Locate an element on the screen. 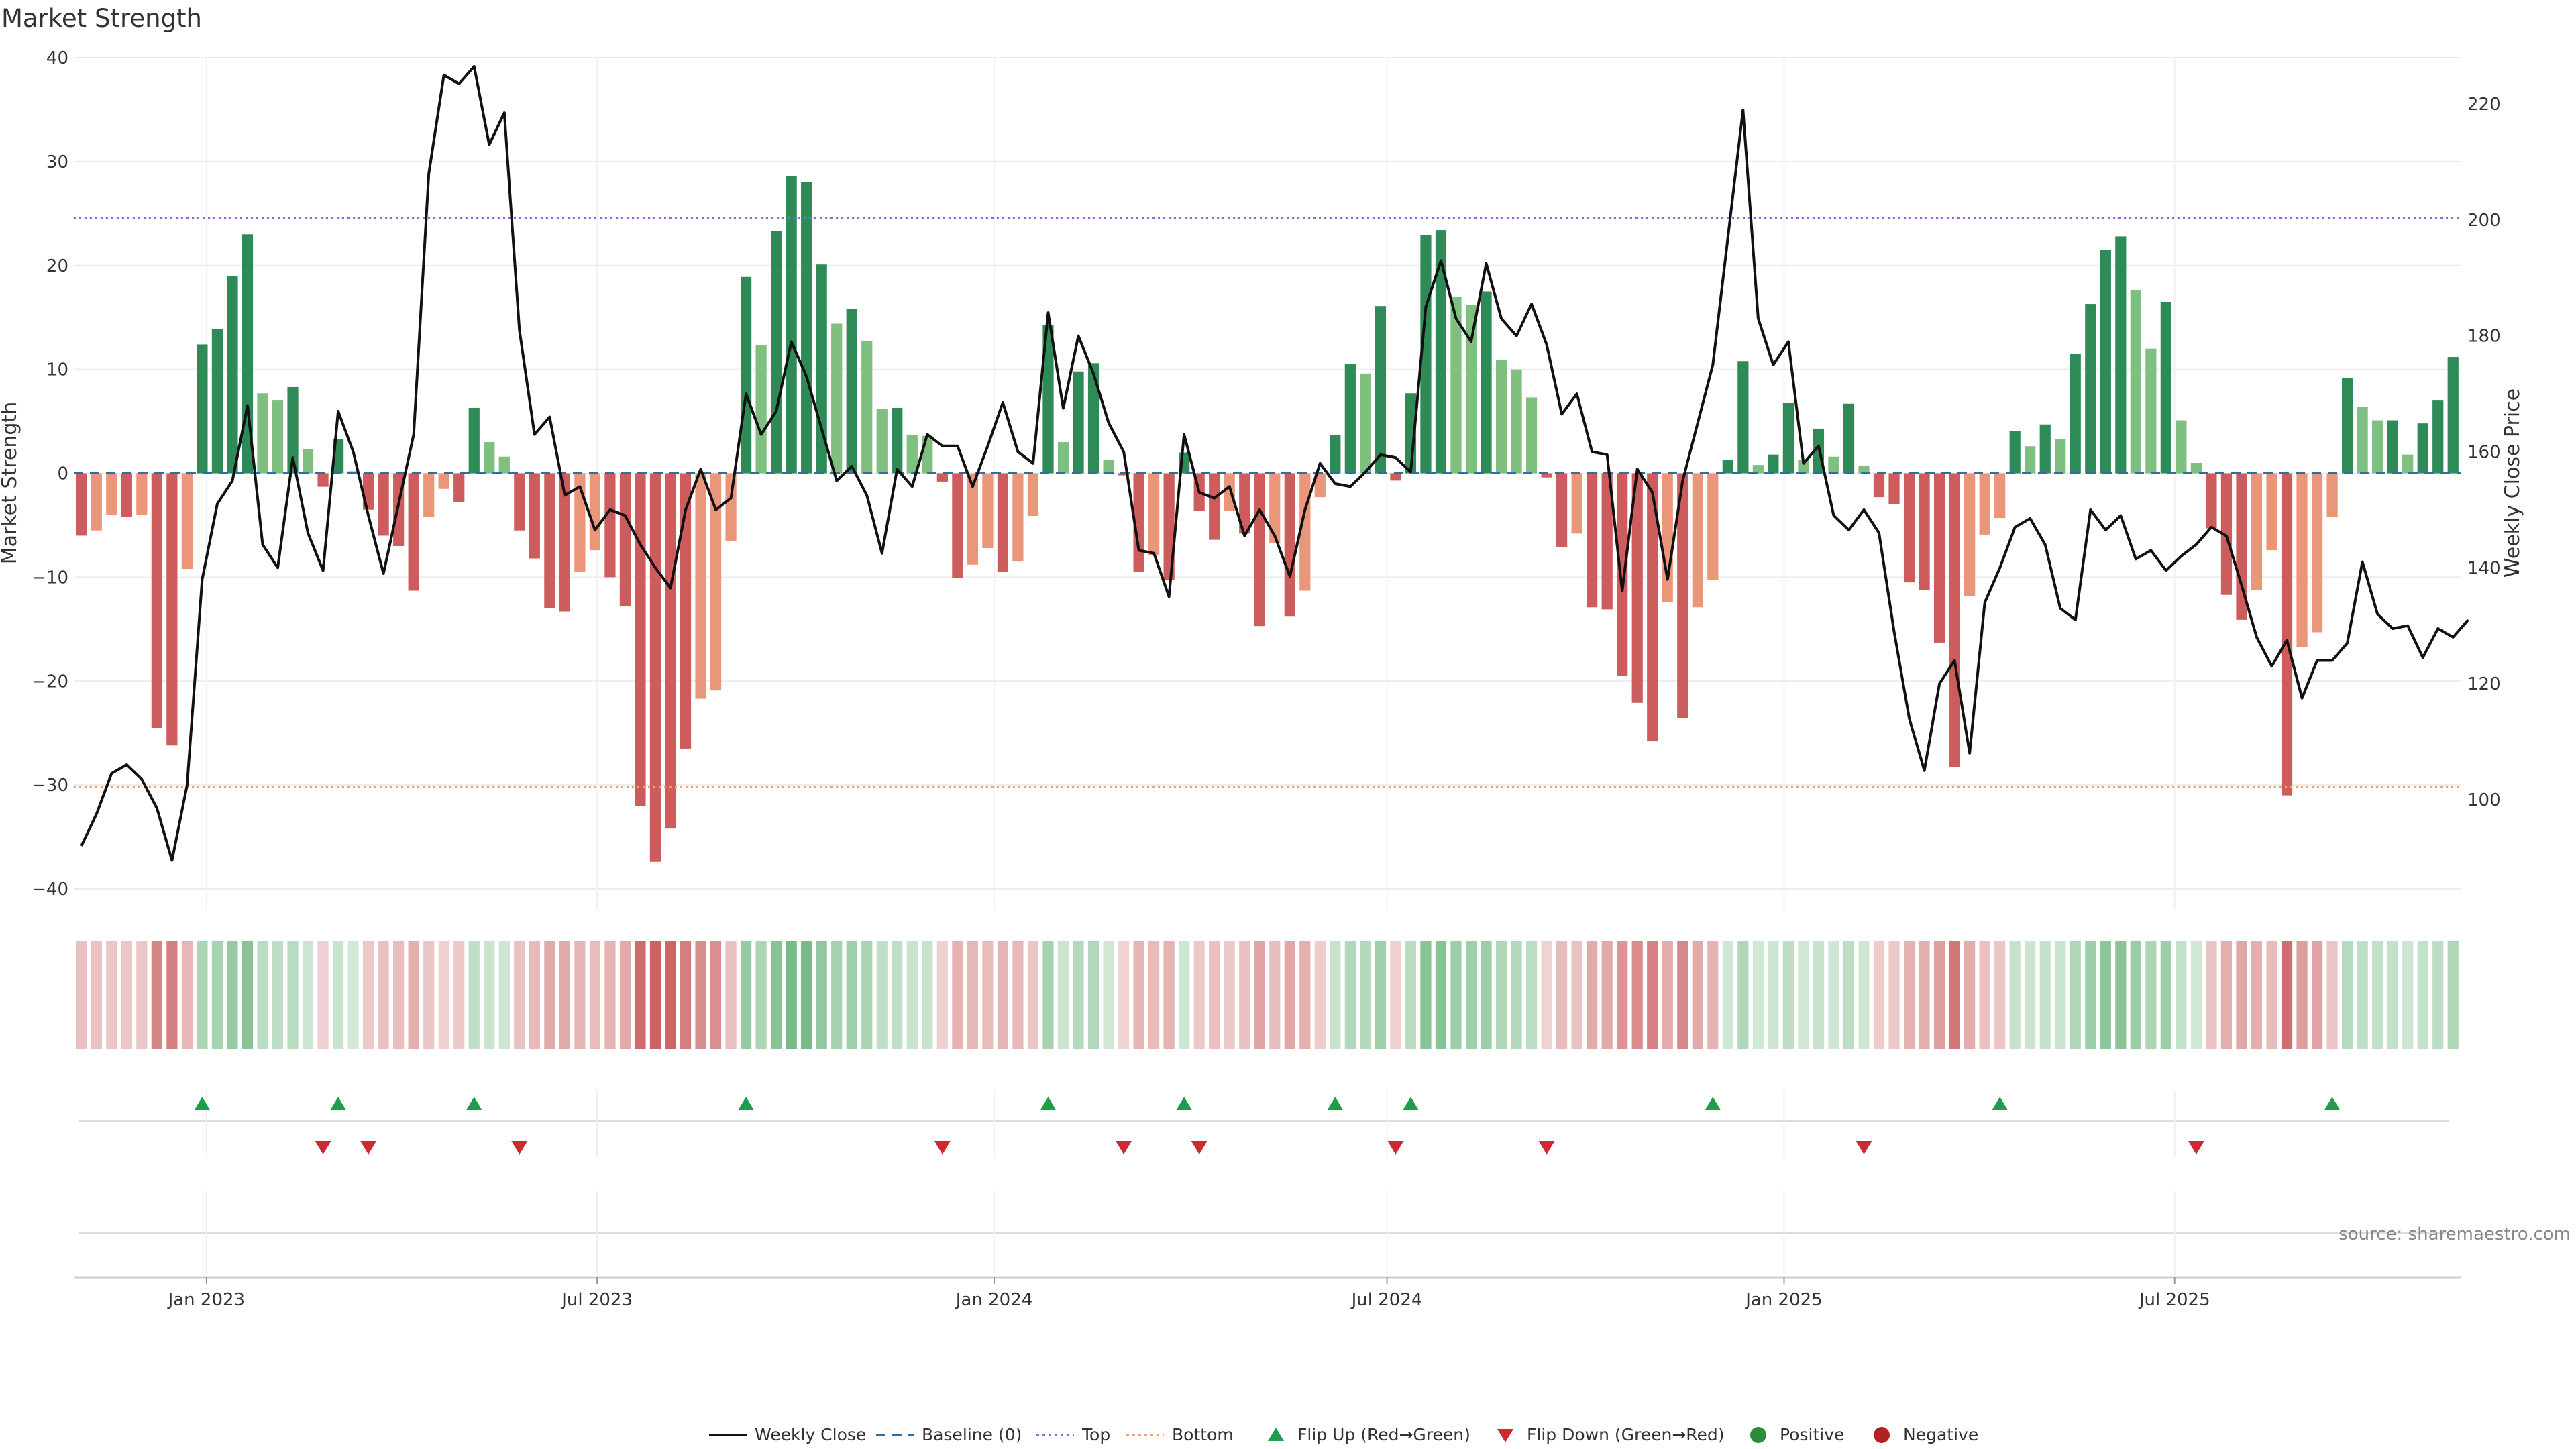 This screenshot has height=1449, width=2576. right-axis-ticks: 100 120 140 160 180 200 220 is located at coordinates (2484, 452).